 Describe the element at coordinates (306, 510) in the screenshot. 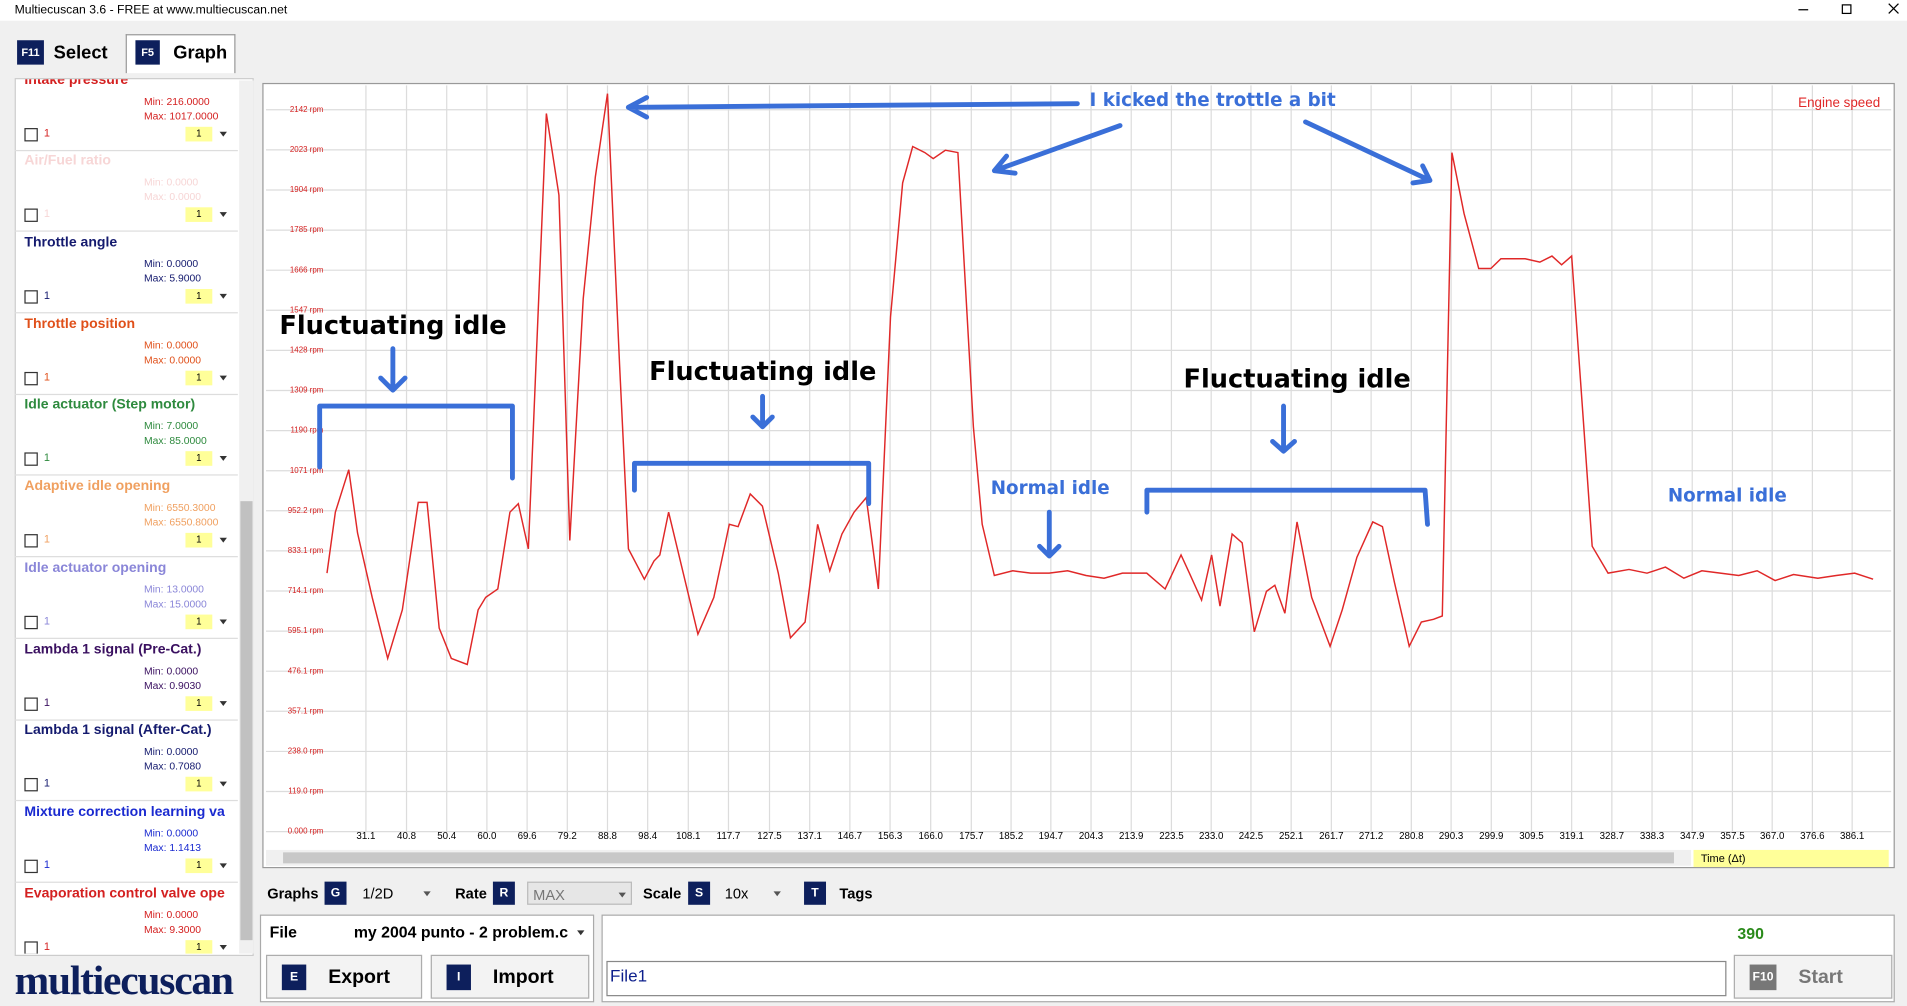

I see `y-tick-label: 952.2 rpm` at that location.